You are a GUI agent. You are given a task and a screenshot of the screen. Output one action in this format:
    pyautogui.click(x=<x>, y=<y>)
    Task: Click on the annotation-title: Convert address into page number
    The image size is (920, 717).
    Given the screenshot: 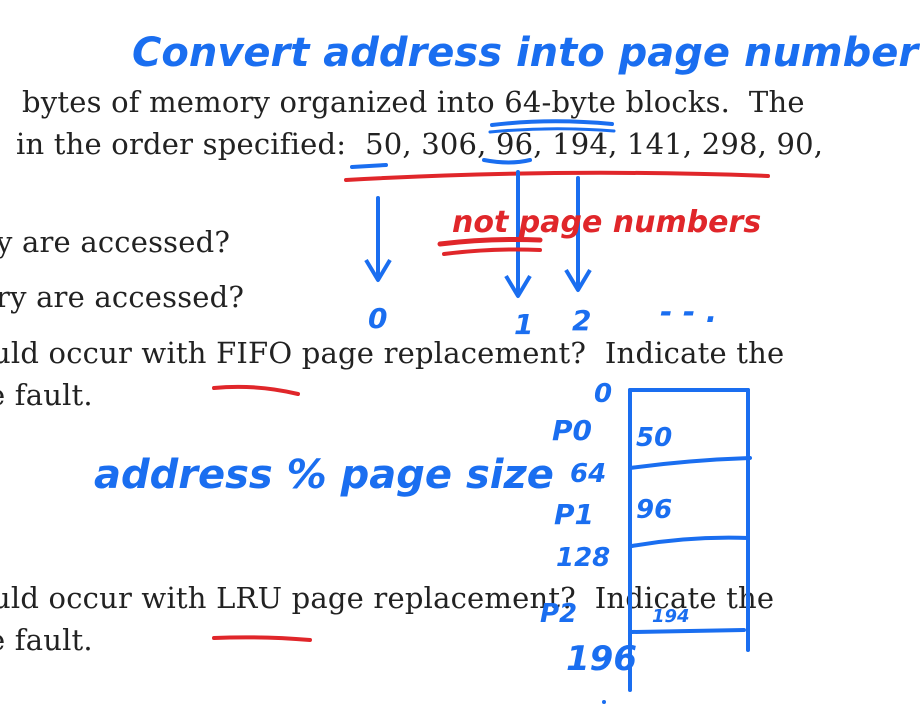 What is the action you would take?
    pyautogui.click(x=526, y=53)
    